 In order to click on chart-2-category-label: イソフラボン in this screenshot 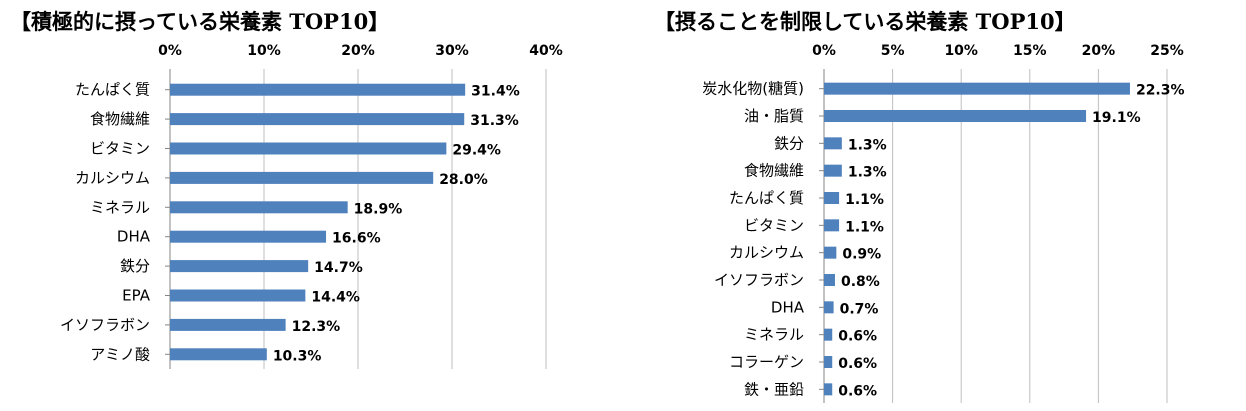, I will do `click(759, 280)`.